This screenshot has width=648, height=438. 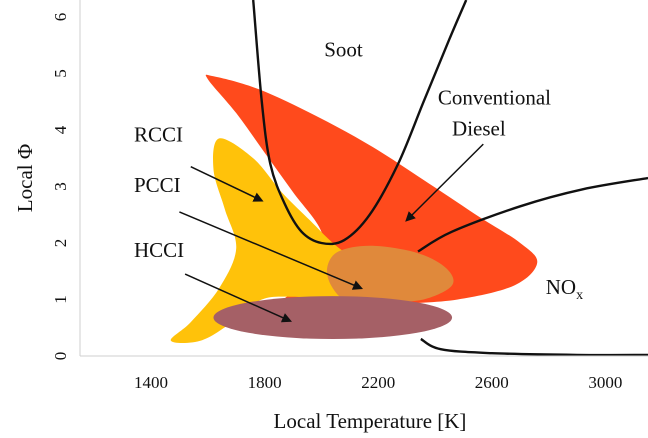 I want to click on y-tick-label: 2, so click(x=60, y=243).